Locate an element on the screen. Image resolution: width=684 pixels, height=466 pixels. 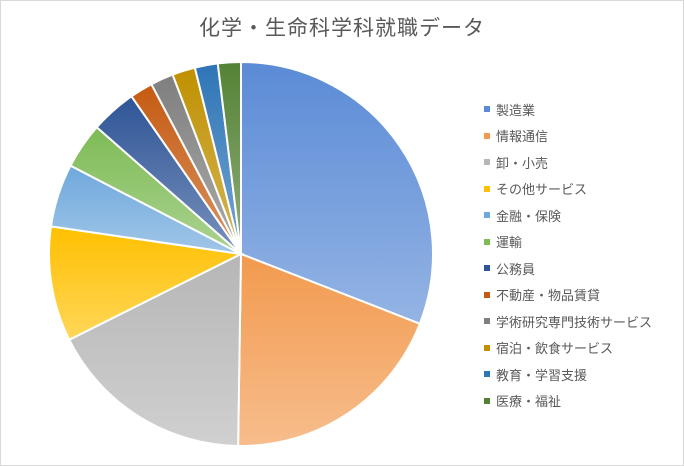
legend-item: 卸・小売 is located at coordinates (568, 162).